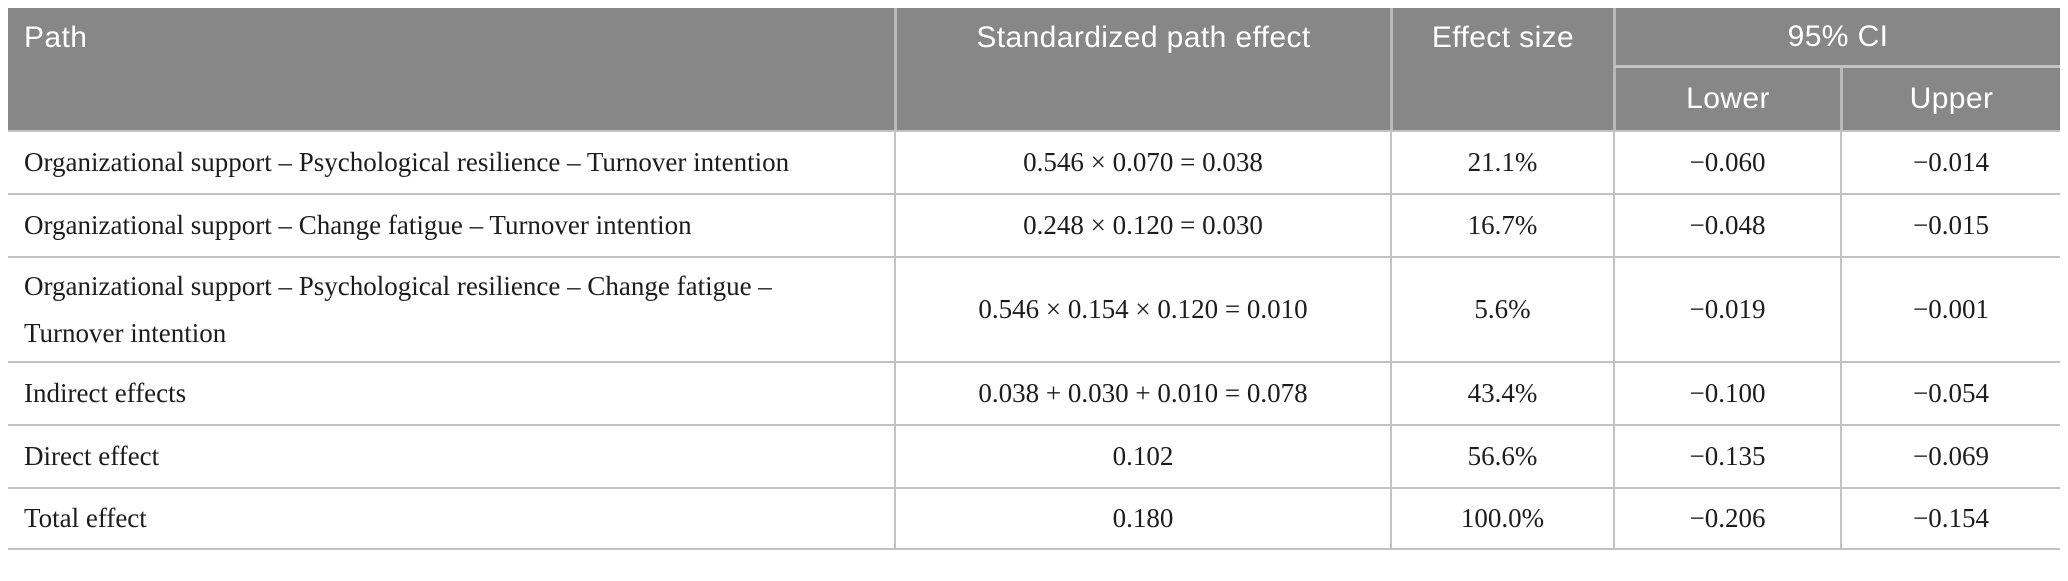 This screenshot has width=2068, height=581. What do you see at coordinates (1142, 518) in the screenshot?
I see `cell-standardized-effect: 0.180` at bounding box center [1142, 518].